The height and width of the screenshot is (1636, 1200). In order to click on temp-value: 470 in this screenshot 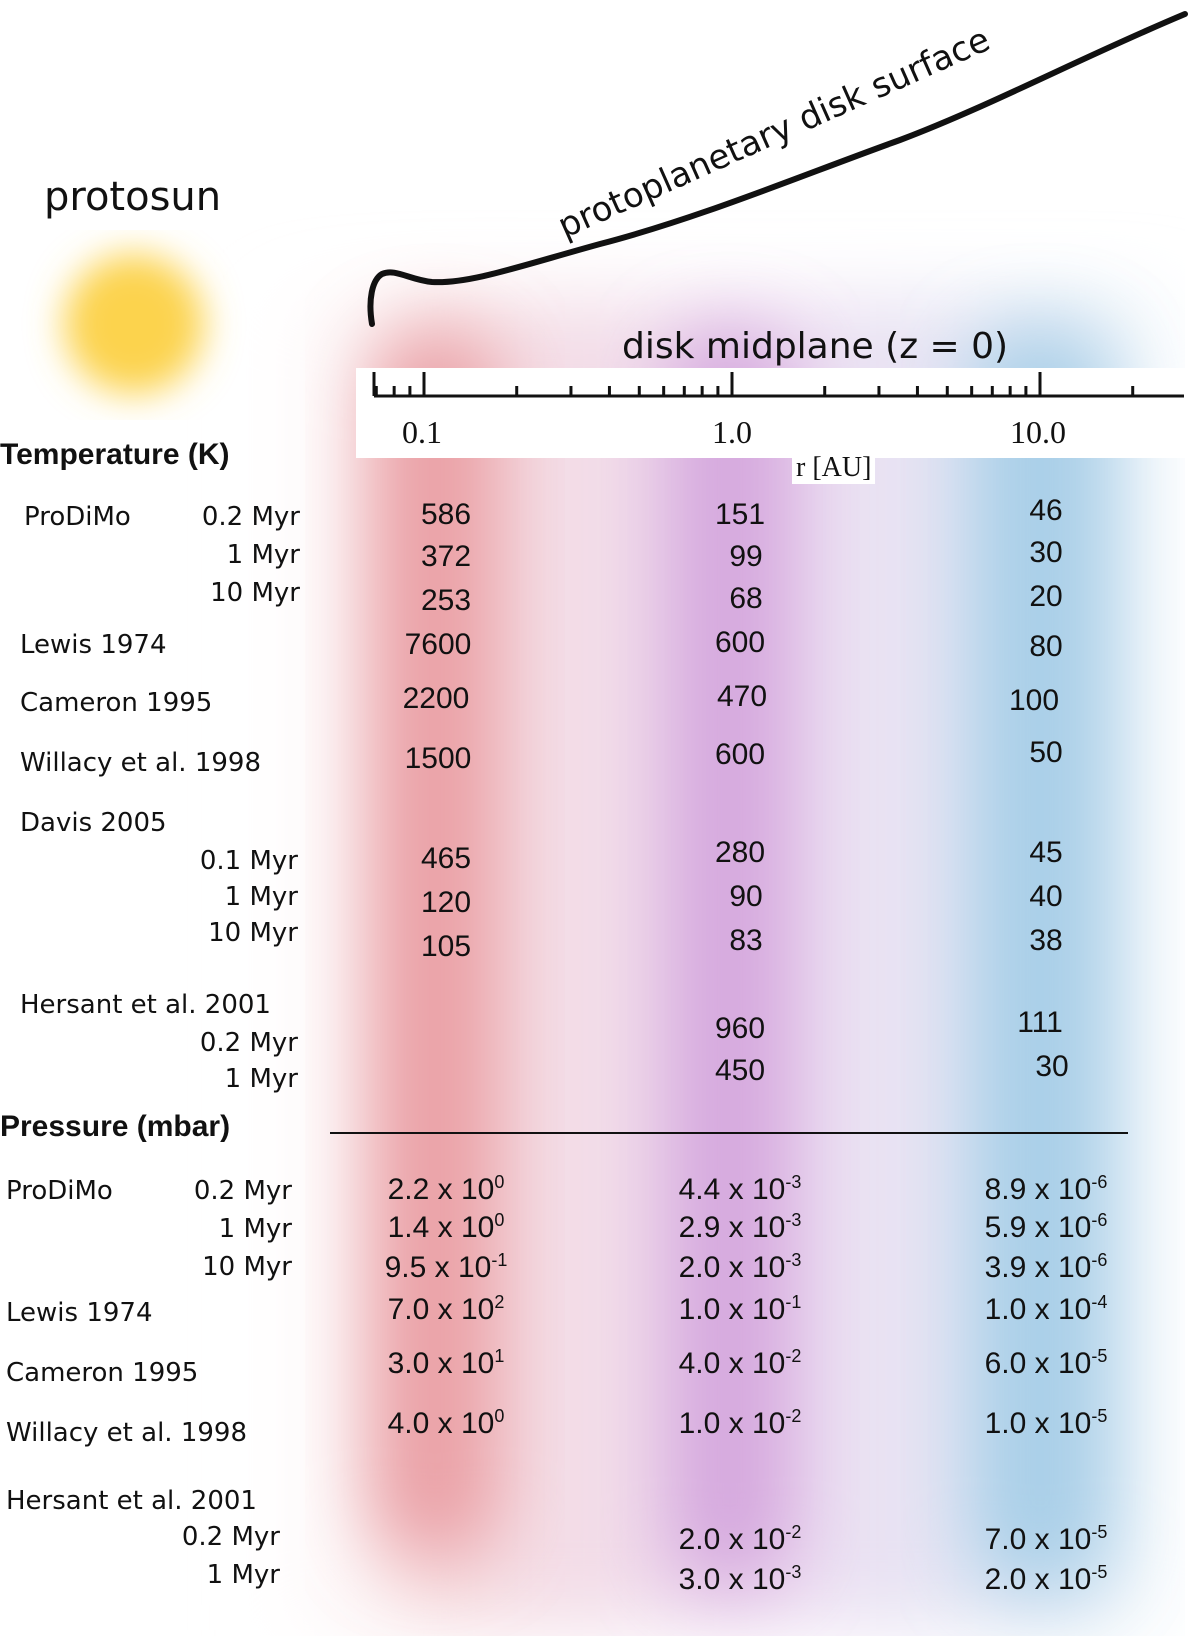, I will do `click(742, 696)`.